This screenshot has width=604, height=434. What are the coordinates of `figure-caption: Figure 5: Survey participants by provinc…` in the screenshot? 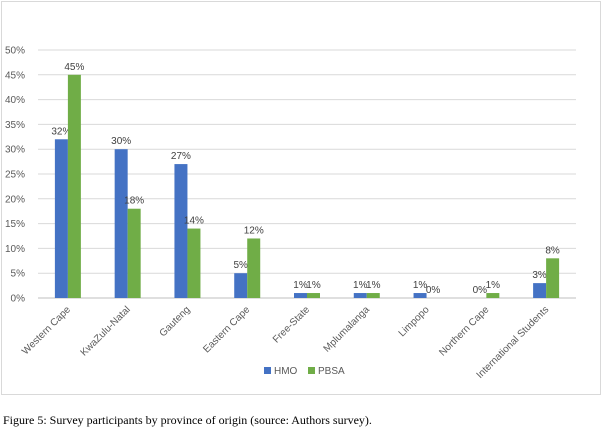 It's located at (187, 420).